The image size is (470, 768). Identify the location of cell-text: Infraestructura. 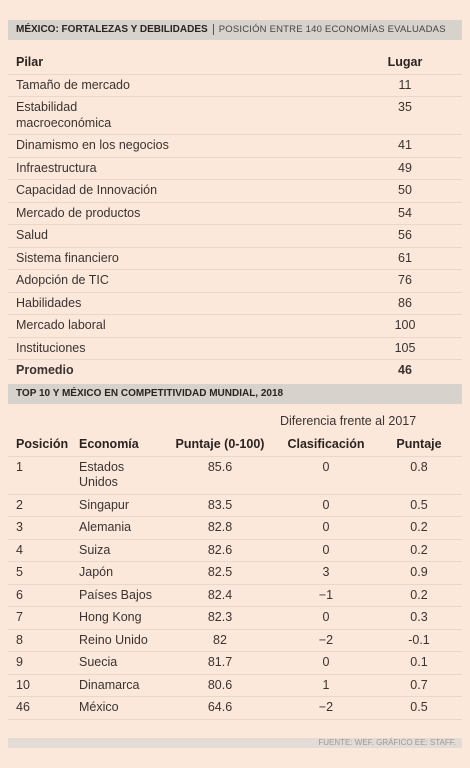
(56, 167).